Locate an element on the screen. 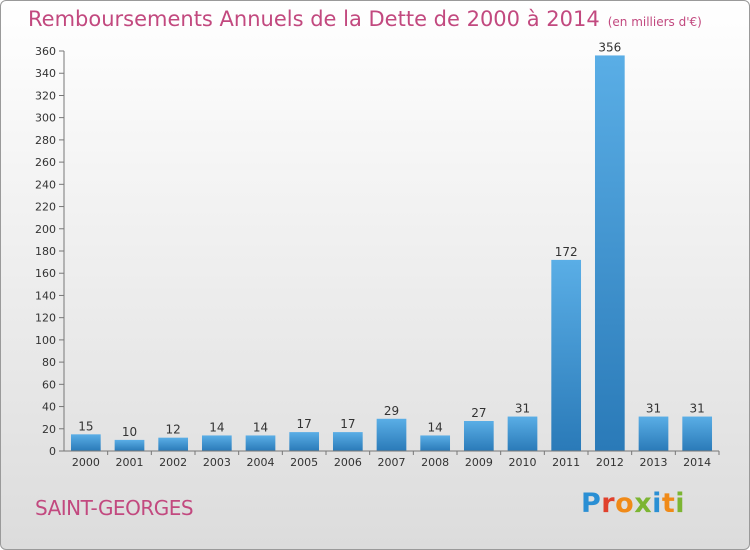 The height and width of the screenshot is (550, 750). x-tick-label: 2010 is located at coordinates (523, 462).